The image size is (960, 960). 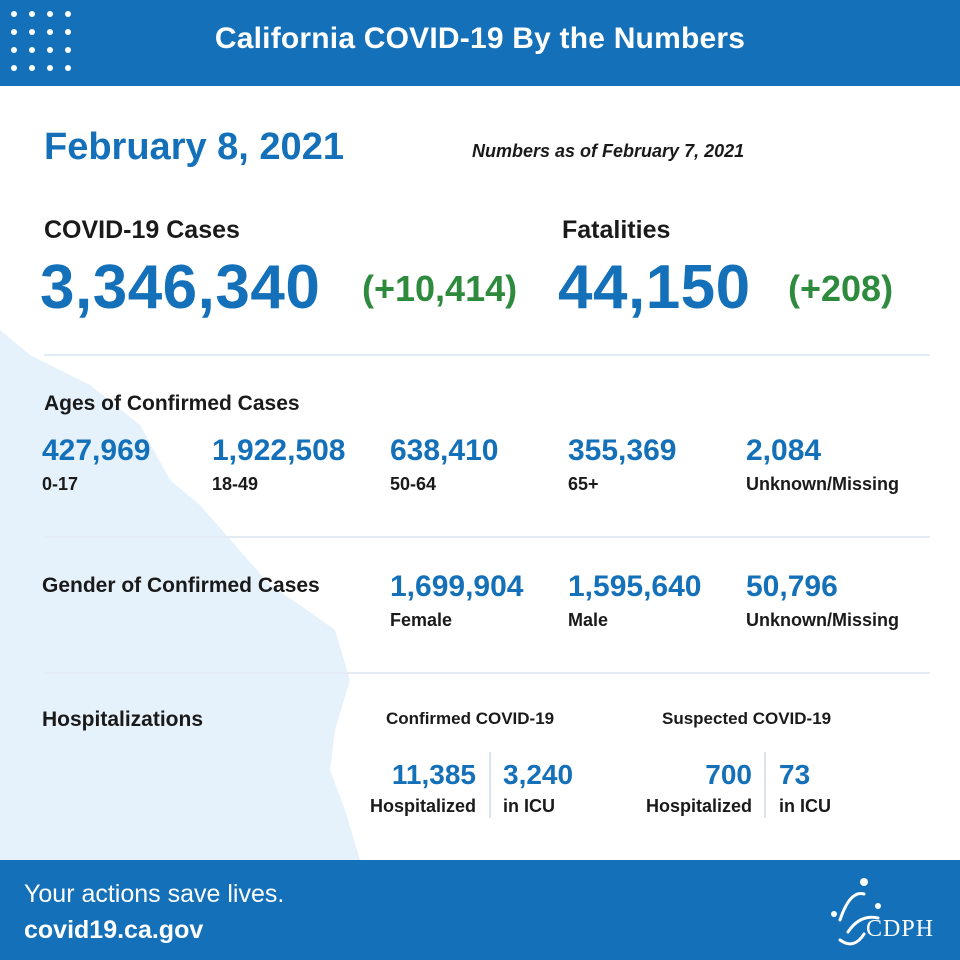 What do you see at coordinates (444, 450) in the screenshot?
I see `age-value: 638,410` at bounding box center [444, 450].